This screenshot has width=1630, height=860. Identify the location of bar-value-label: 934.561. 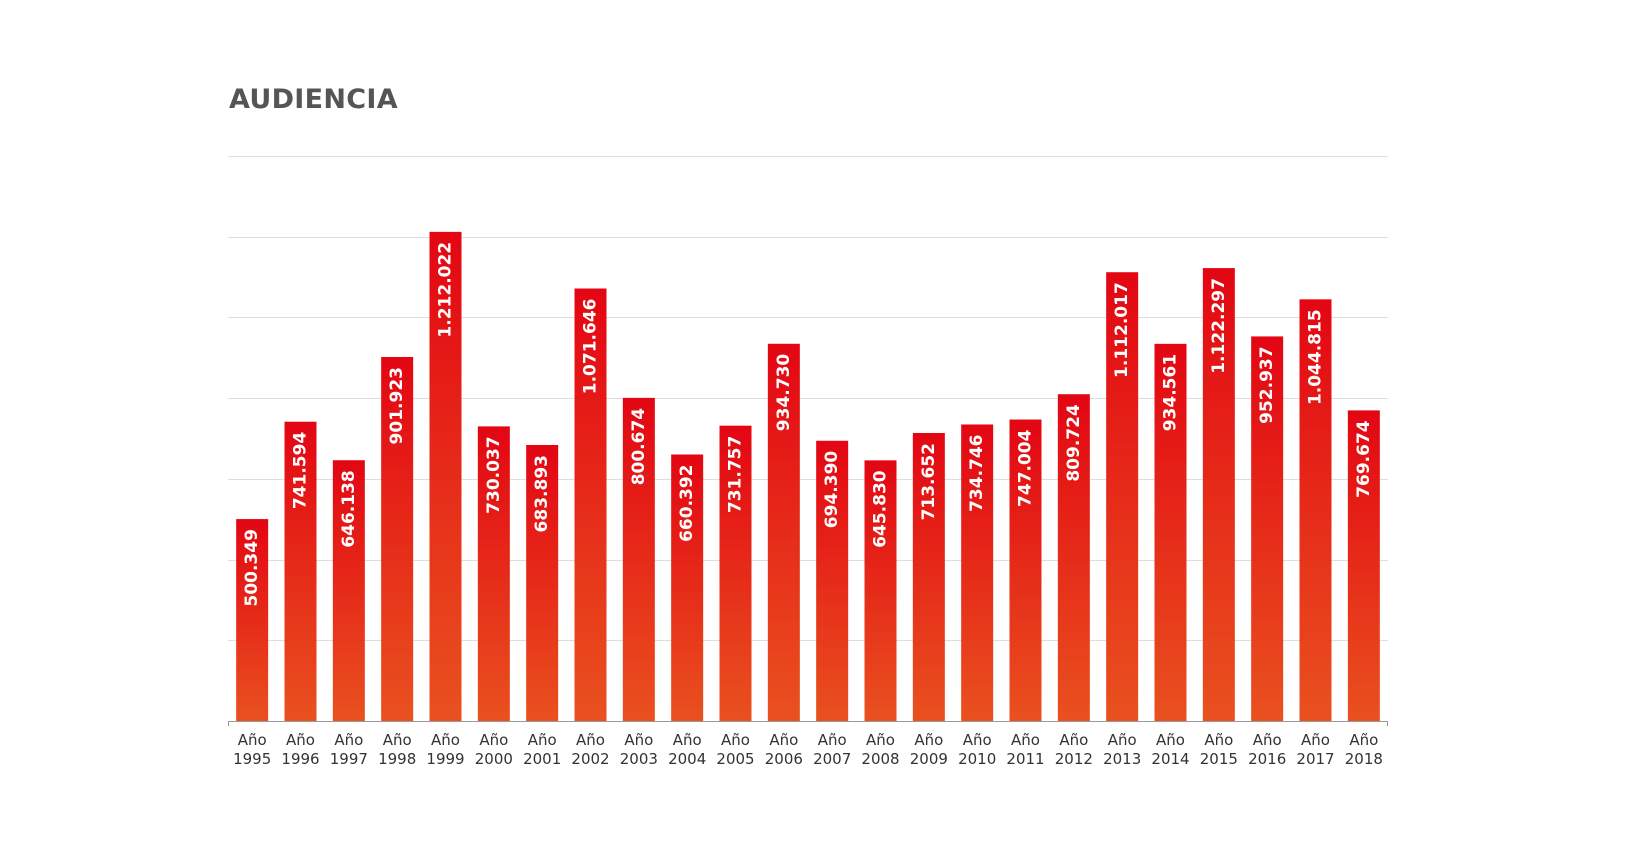
(1171, 392).